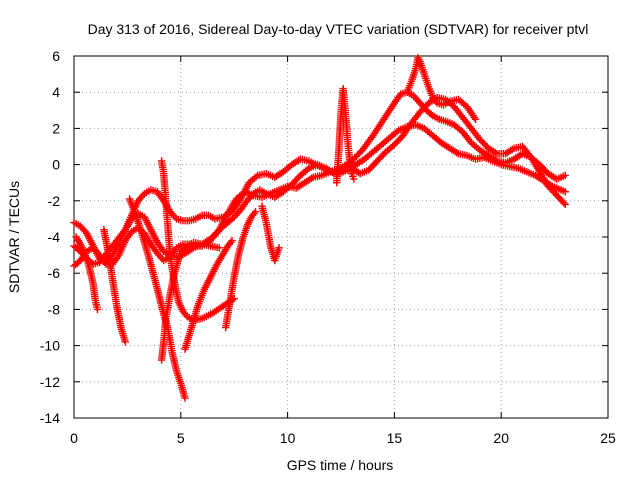  I want to click on y-tick-label: -8, so click(54, 309).